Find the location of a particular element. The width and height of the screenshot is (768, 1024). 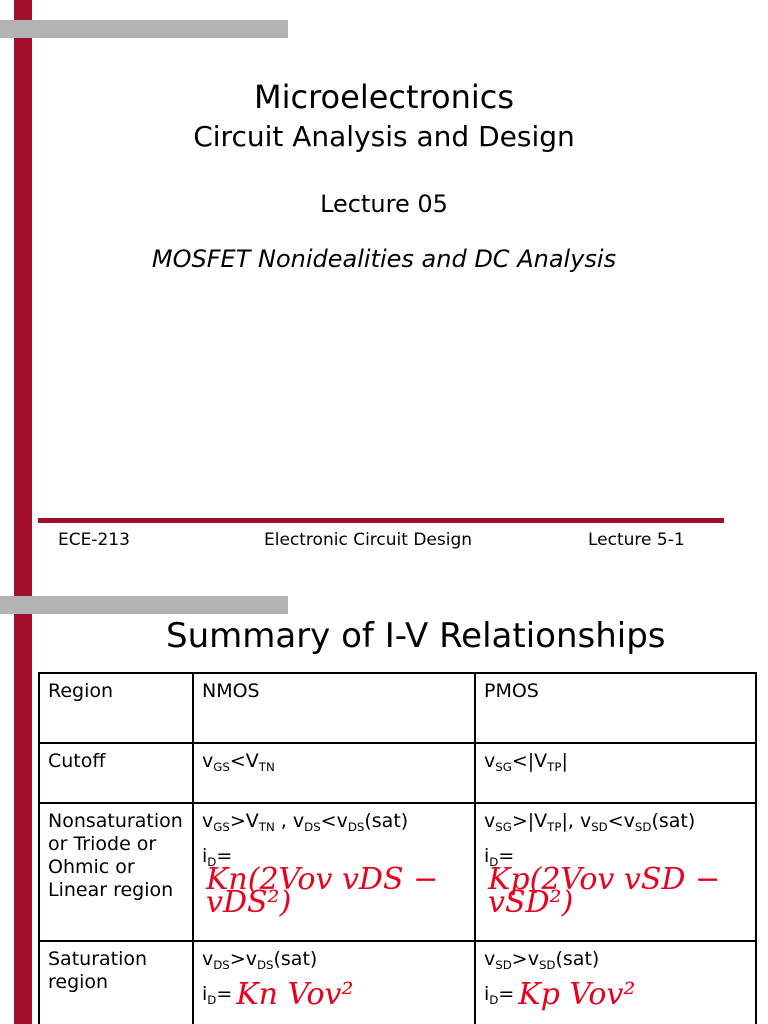

handwritten-note: Kn(2Vov vDS − vDS²) is located at coordinates (322, 891).